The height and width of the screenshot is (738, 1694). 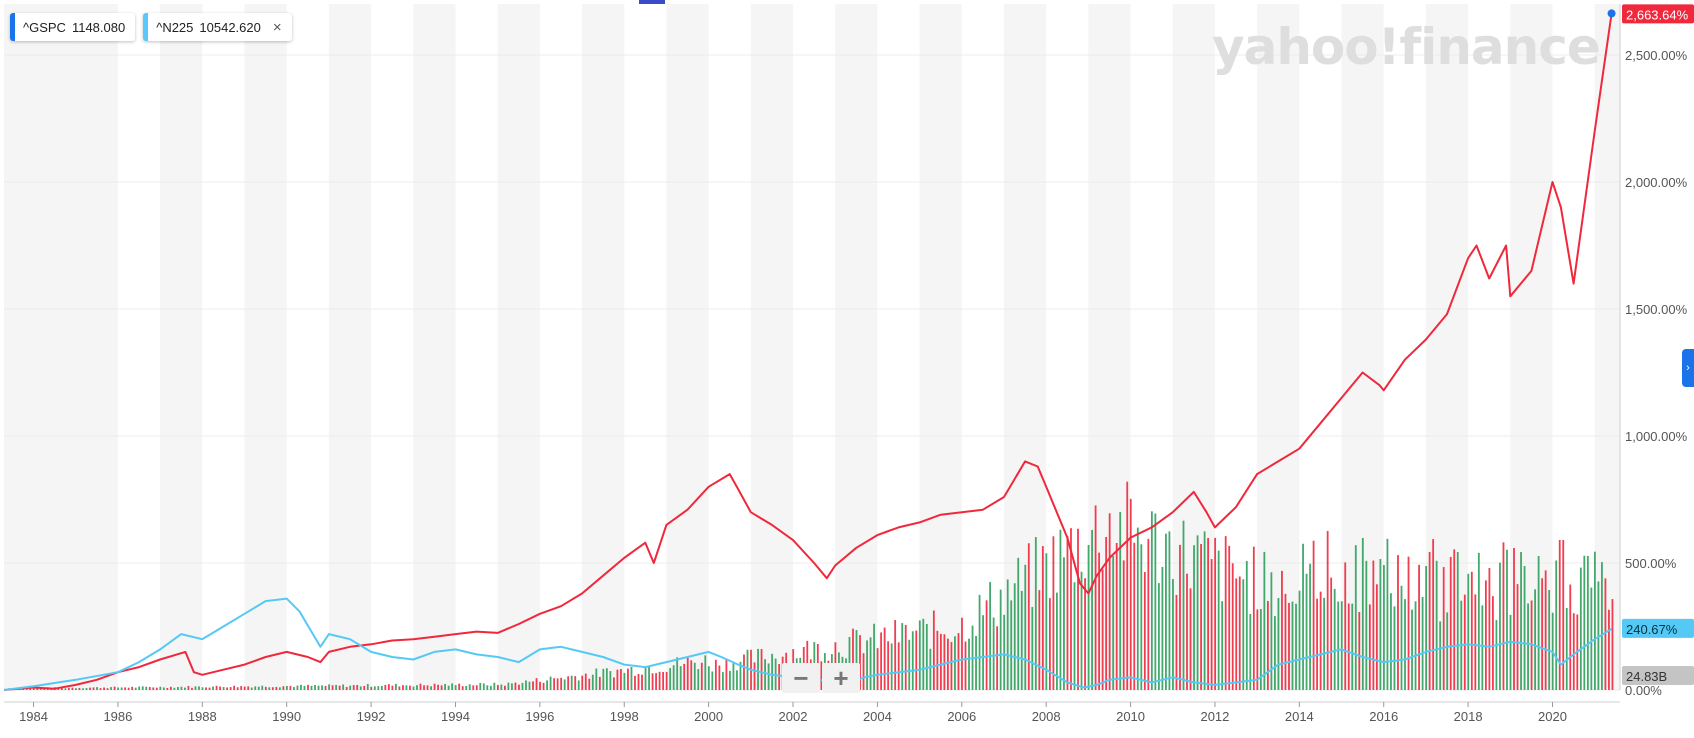 I want to click on x-tick-label: 2012, so click(x=1214, y=716).